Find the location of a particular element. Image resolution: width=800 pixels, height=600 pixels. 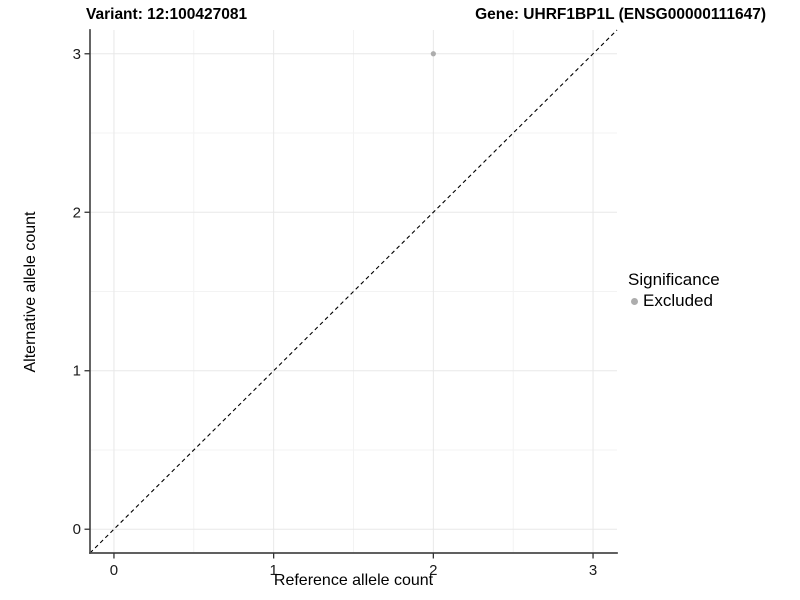

x-tick-label: 1 is located at coordinates (273, 570).